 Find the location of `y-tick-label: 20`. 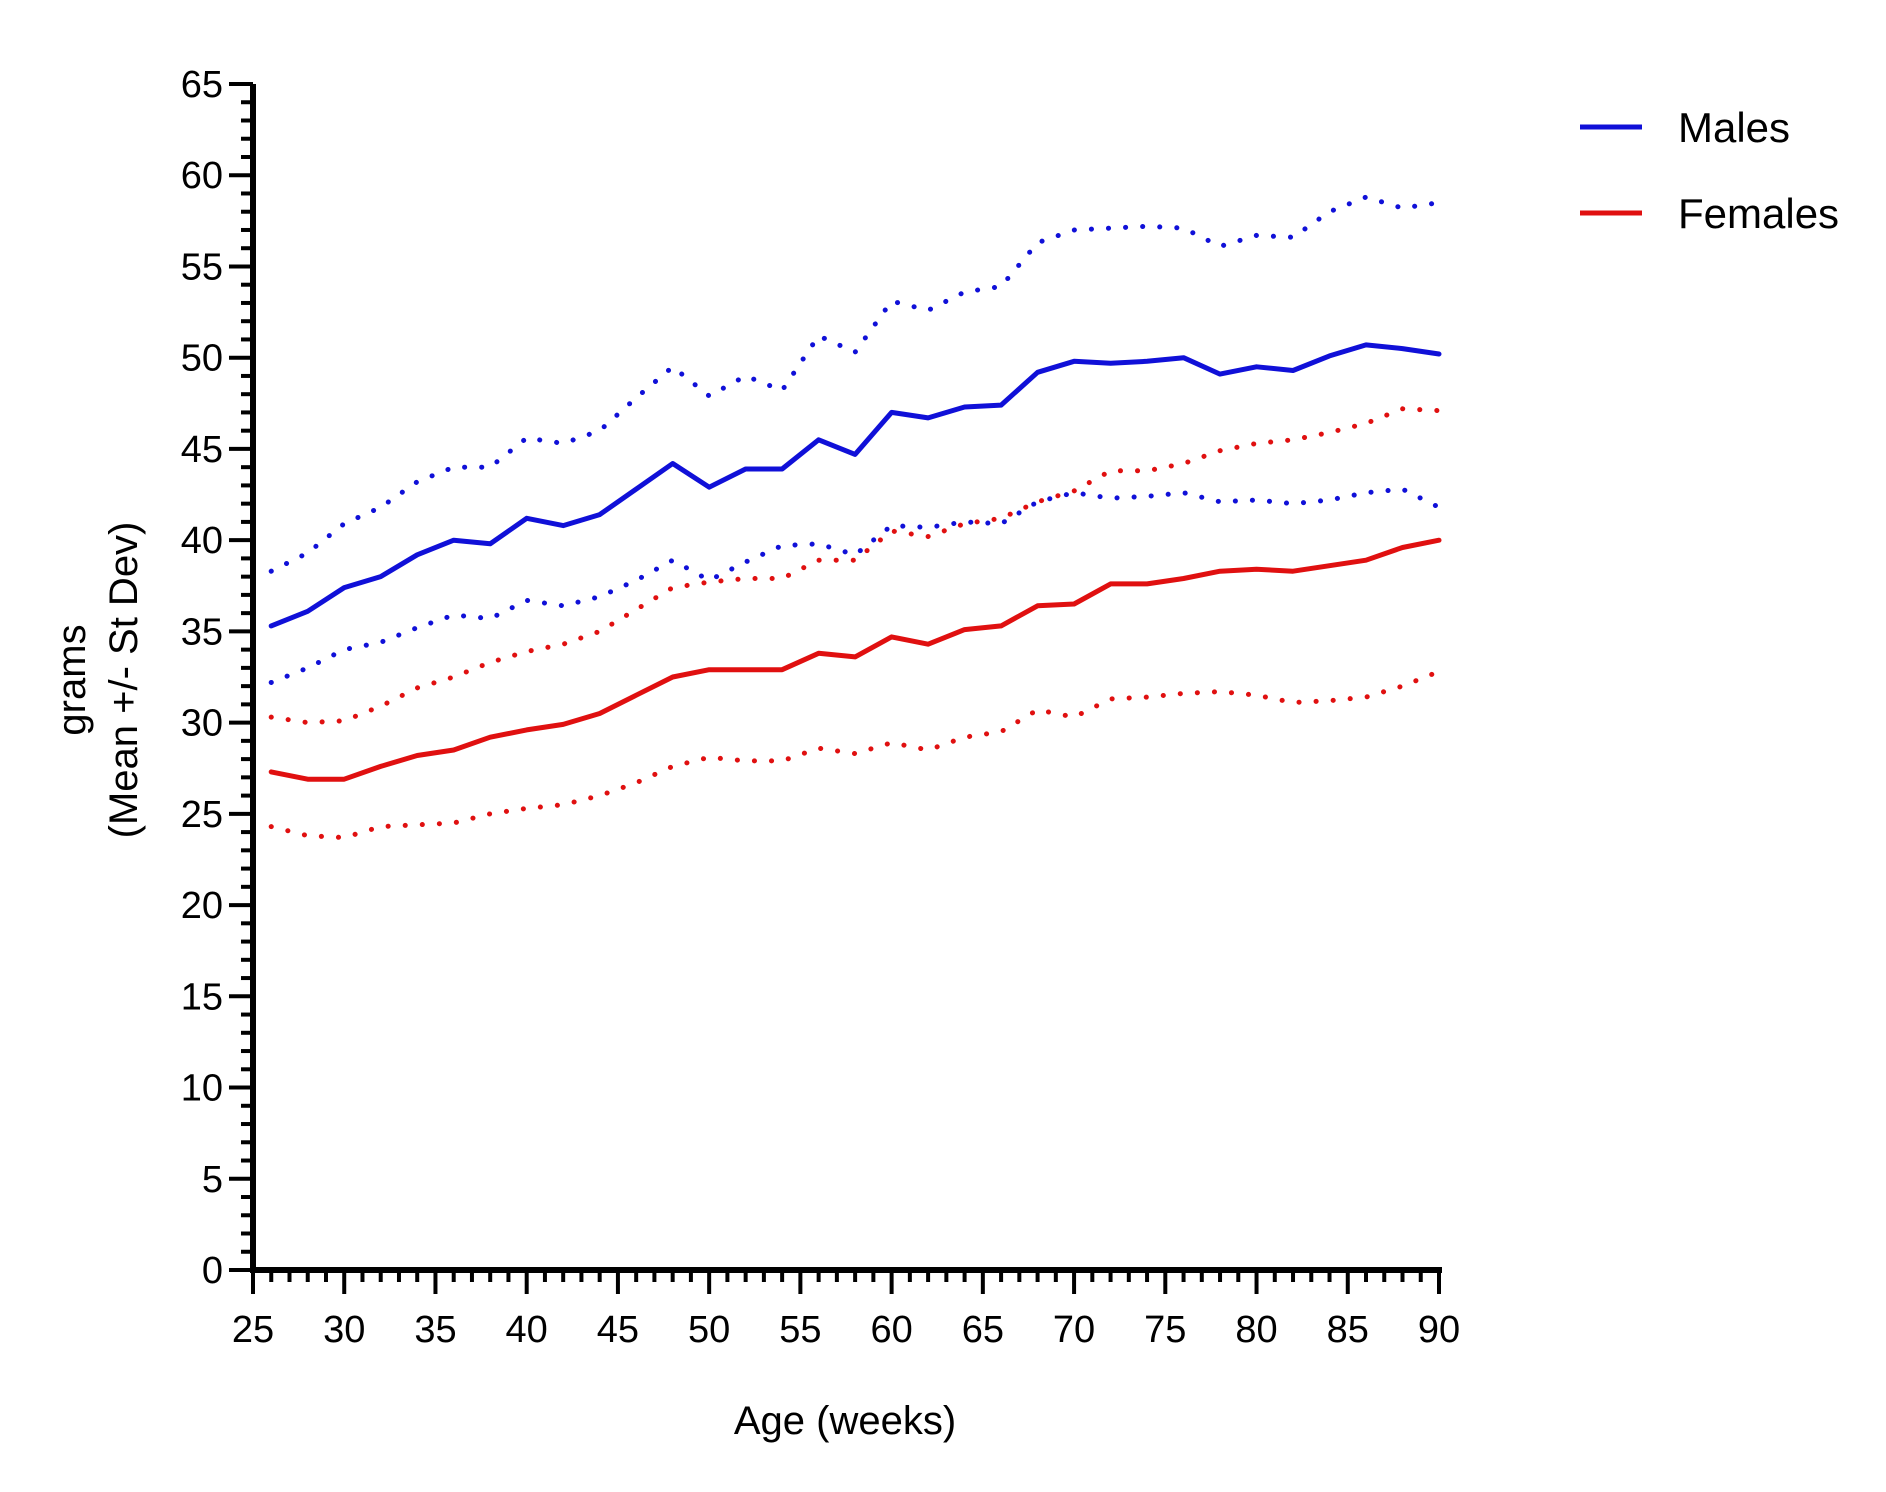

y-tick-label: 20 is located at coordinates (202, 906).